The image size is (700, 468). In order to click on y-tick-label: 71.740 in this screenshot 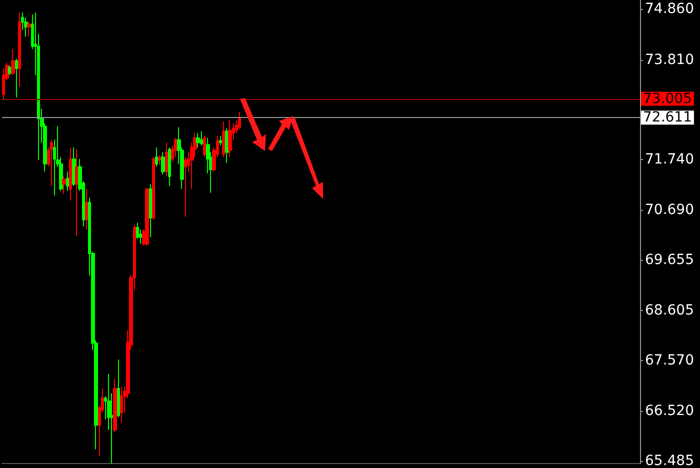, I will do `click(669, 160)`.